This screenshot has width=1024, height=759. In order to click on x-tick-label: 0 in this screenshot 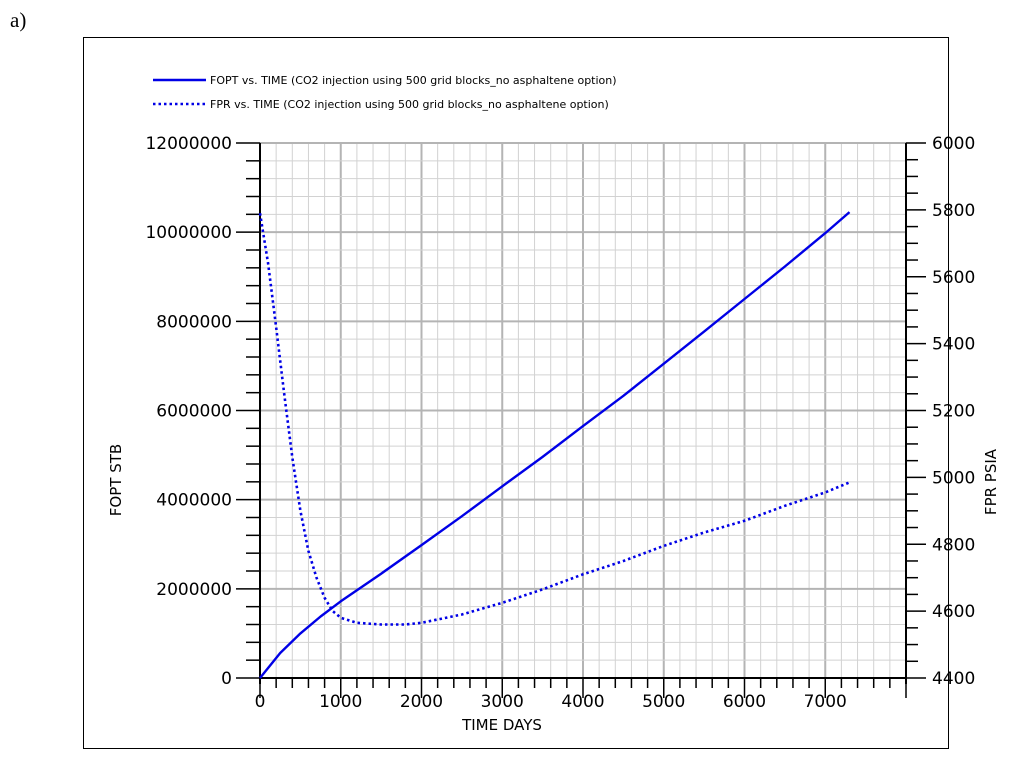, I will do `click(260, 702)`.